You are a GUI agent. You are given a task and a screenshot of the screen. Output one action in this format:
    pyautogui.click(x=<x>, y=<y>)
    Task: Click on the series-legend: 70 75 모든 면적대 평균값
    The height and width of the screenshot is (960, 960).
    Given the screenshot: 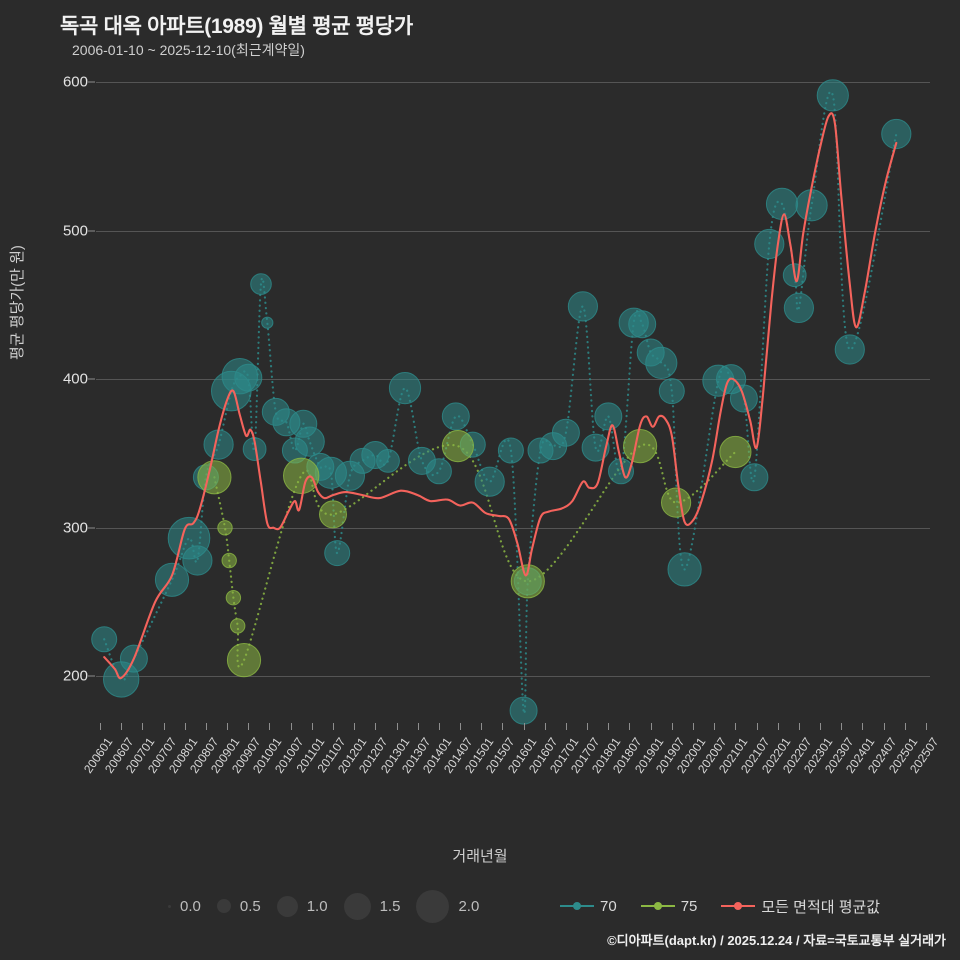 What is the action you would take?
    pyautogui.click(x=728, y=906)
    